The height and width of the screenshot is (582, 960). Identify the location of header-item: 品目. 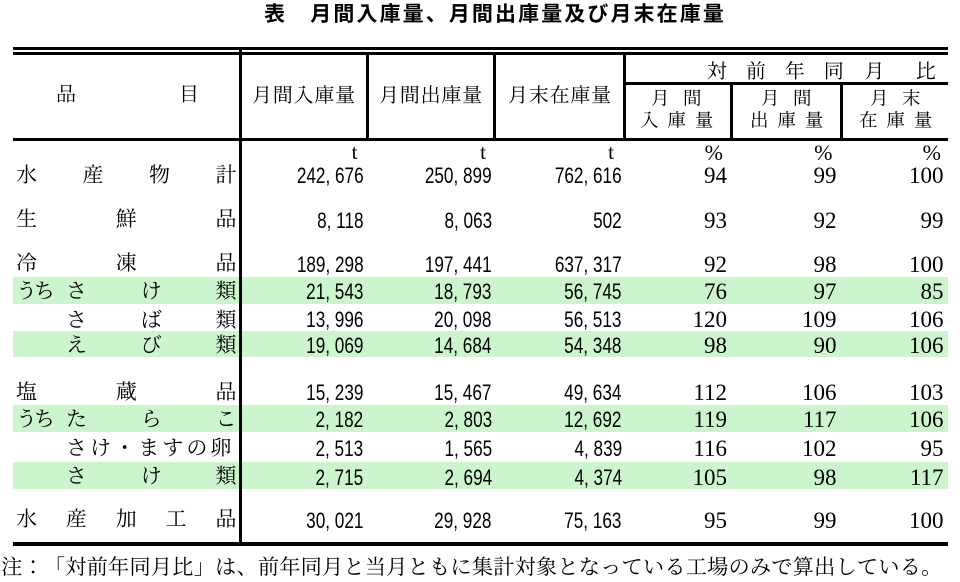
(127, 94).